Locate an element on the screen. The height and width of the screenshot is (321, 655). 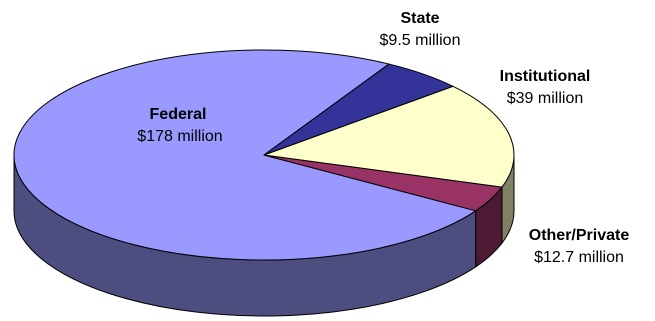
label-federal: Federal $178 million is located at coordinates (179, 125).